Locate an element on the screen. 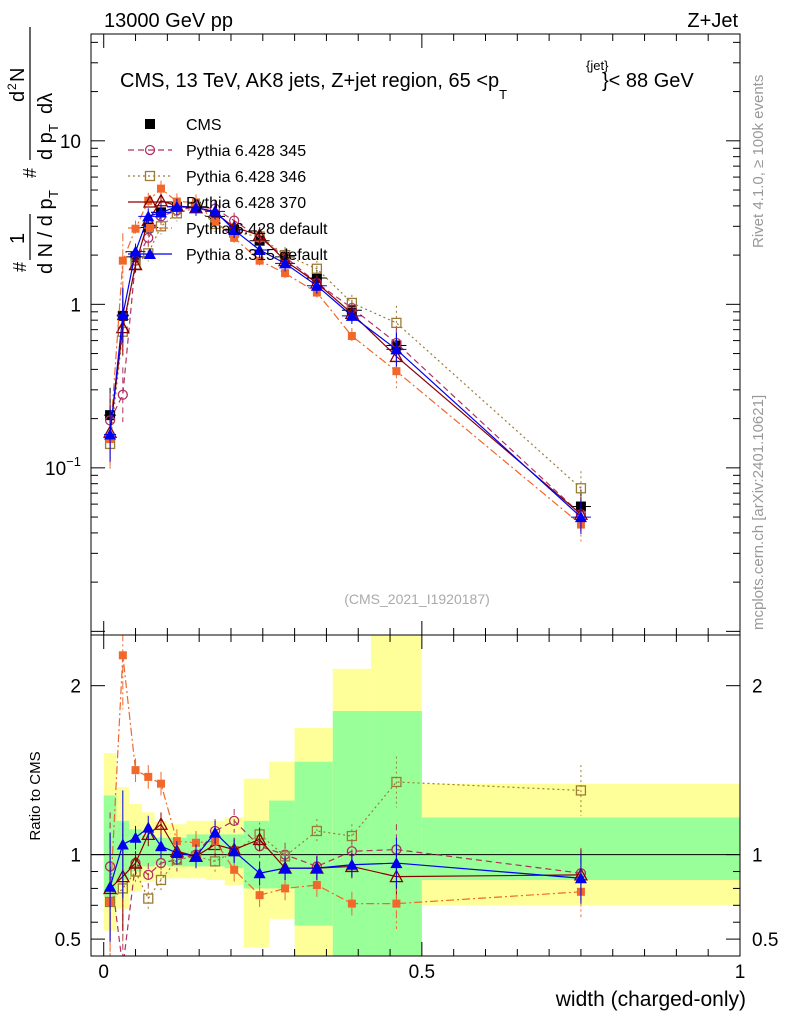  legend-label: Pythia 6.428 default is located at coordinates (257, 229).